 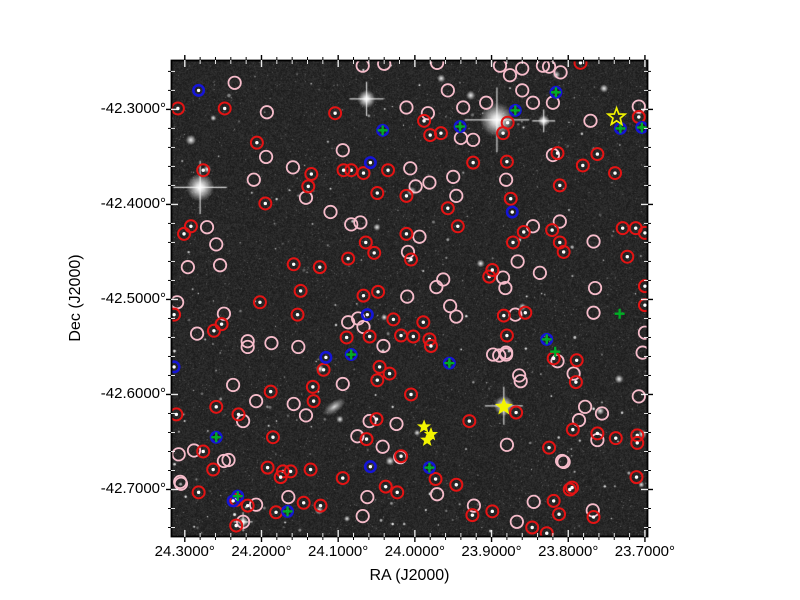 What do you see at coordinates (184, 551) in the screenshot?
I see `x-tick-label: 24.3000°` at bounding box center [184, 551].